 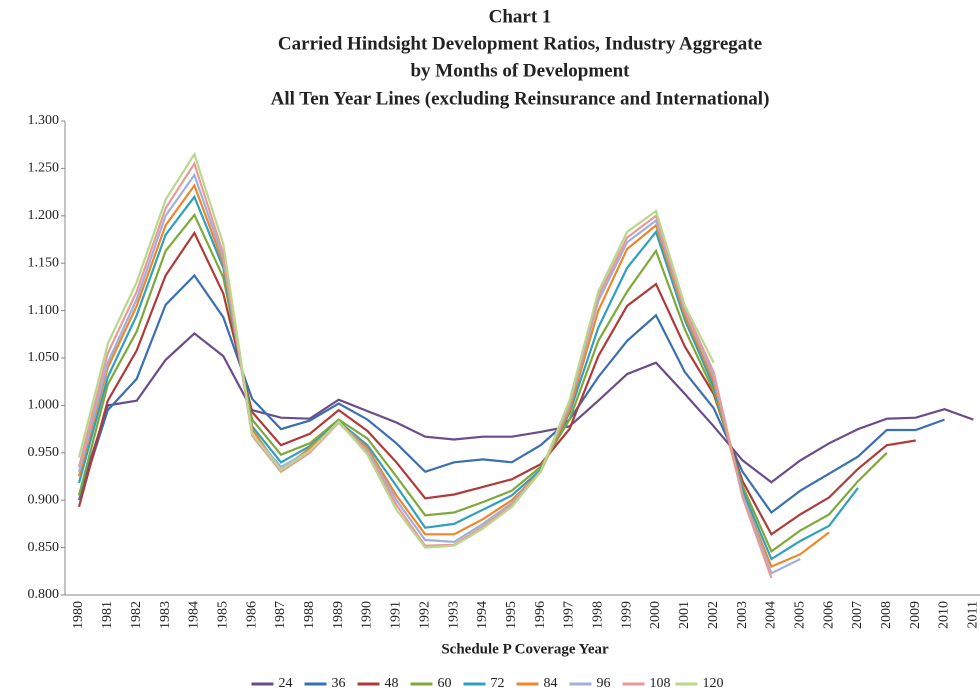 What do you see at coordinates (540, 615) in the screenshot?
I see `x-tick-label: 1996` at bounding box center [540, 615].